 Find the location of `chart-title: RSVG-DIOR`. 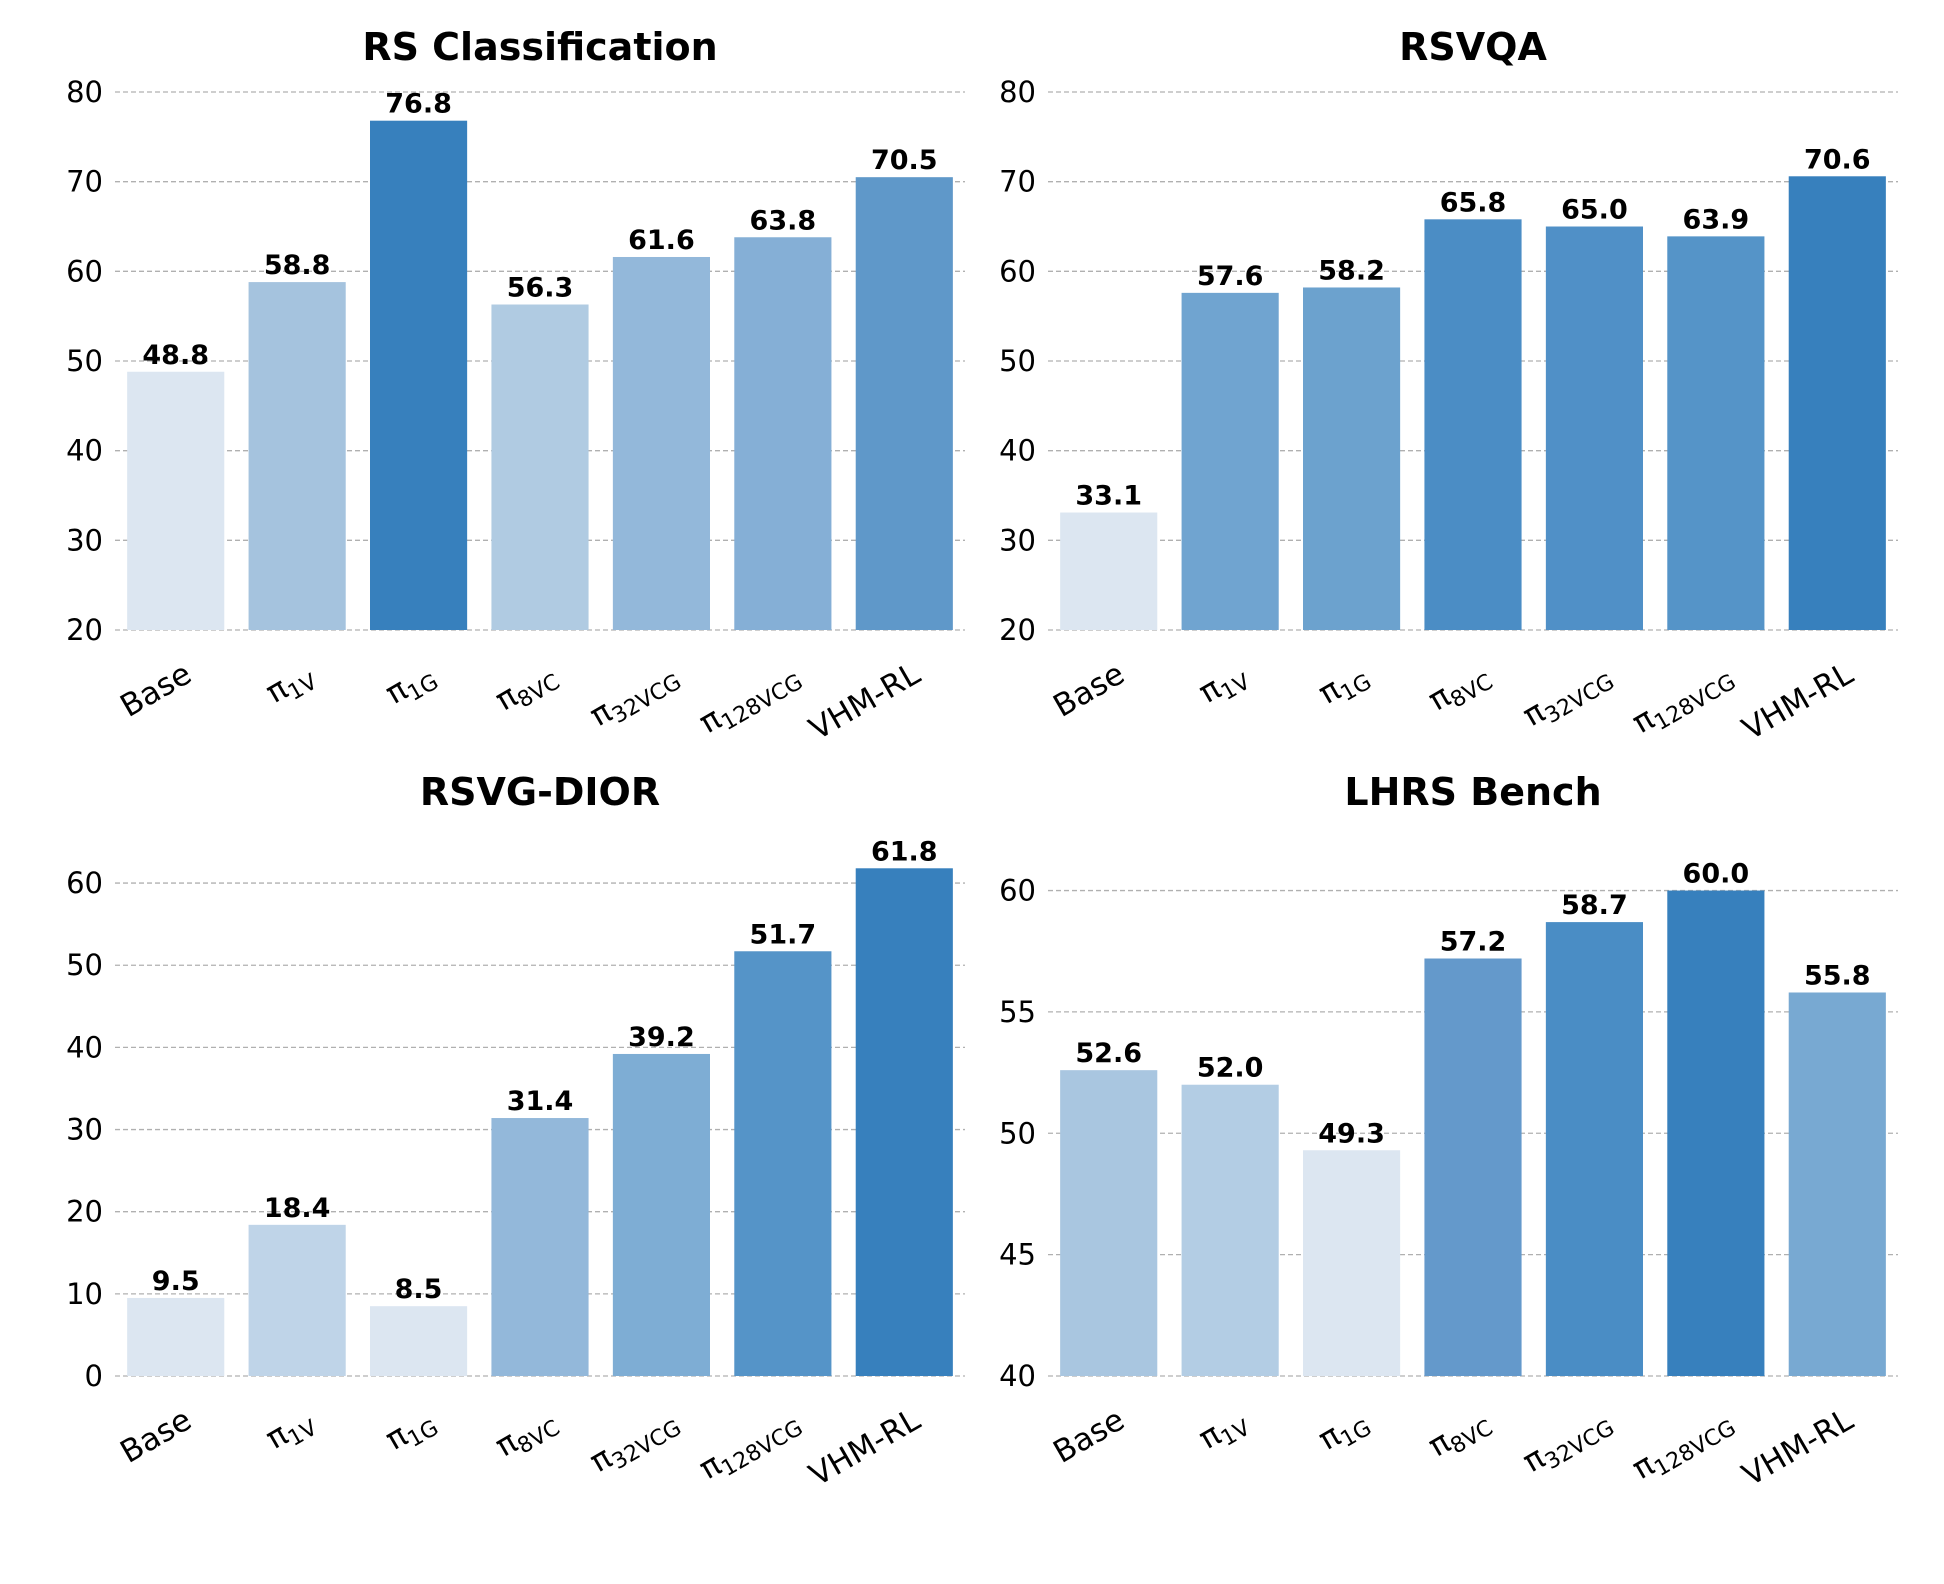

chart-title: RSVG-DIOR is located at coordinates (540, 792).